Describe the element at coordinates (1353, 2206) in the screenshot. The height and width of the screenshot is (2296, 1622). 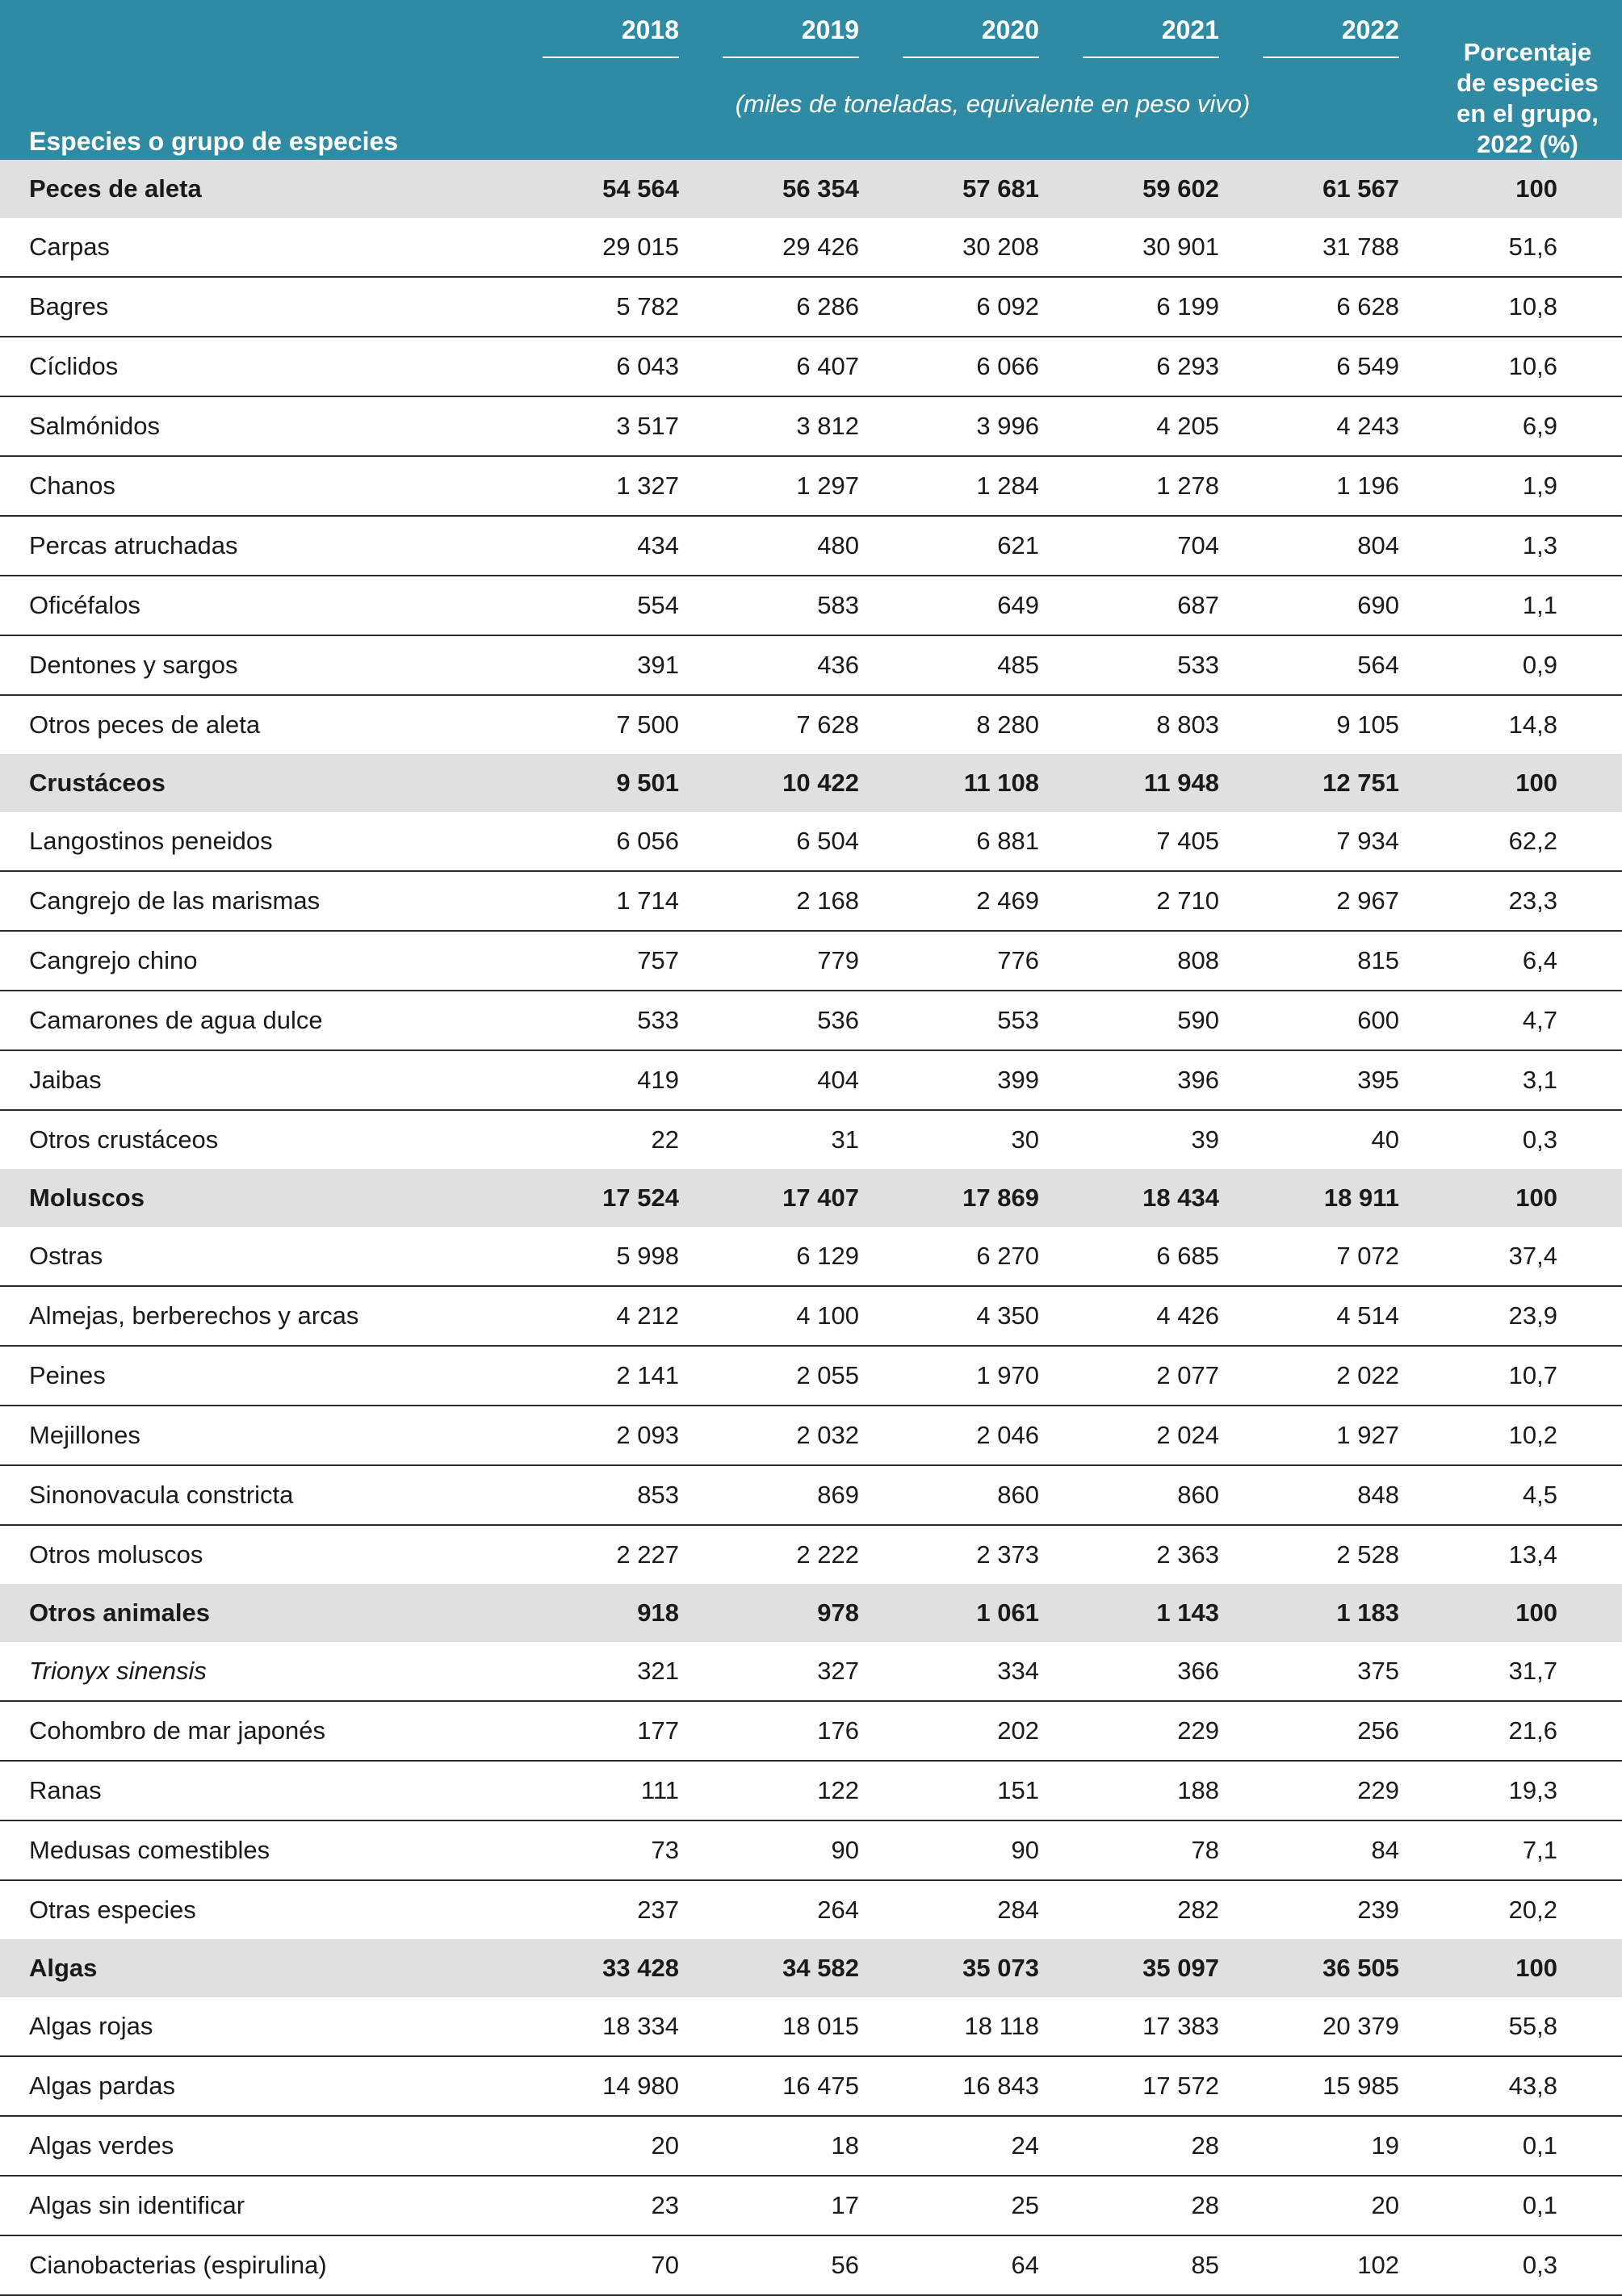
I see `value-cell-2022: 20` at that location.